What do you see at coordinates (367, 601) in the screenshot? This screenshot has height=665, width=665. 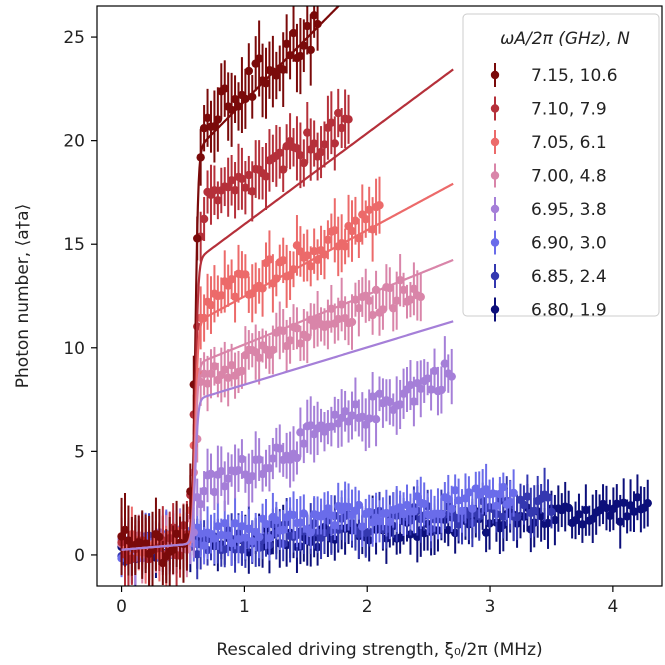 I see `x-axis-ticks: 0 1 2 3 4` at bounding box center [367, 601].